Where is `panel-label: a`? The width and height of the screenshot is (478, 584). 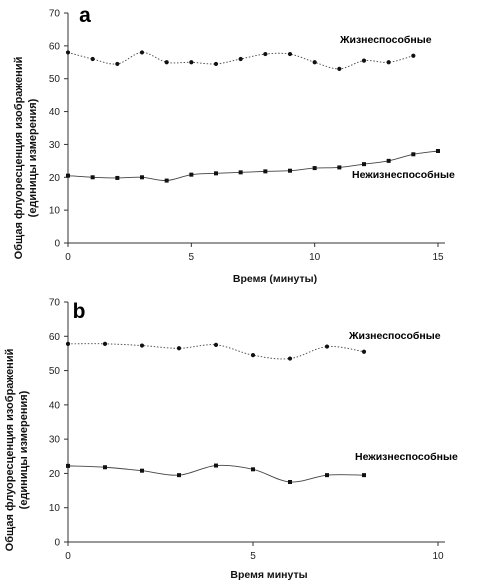
panel-label: a is located at coordinates (85, 15).